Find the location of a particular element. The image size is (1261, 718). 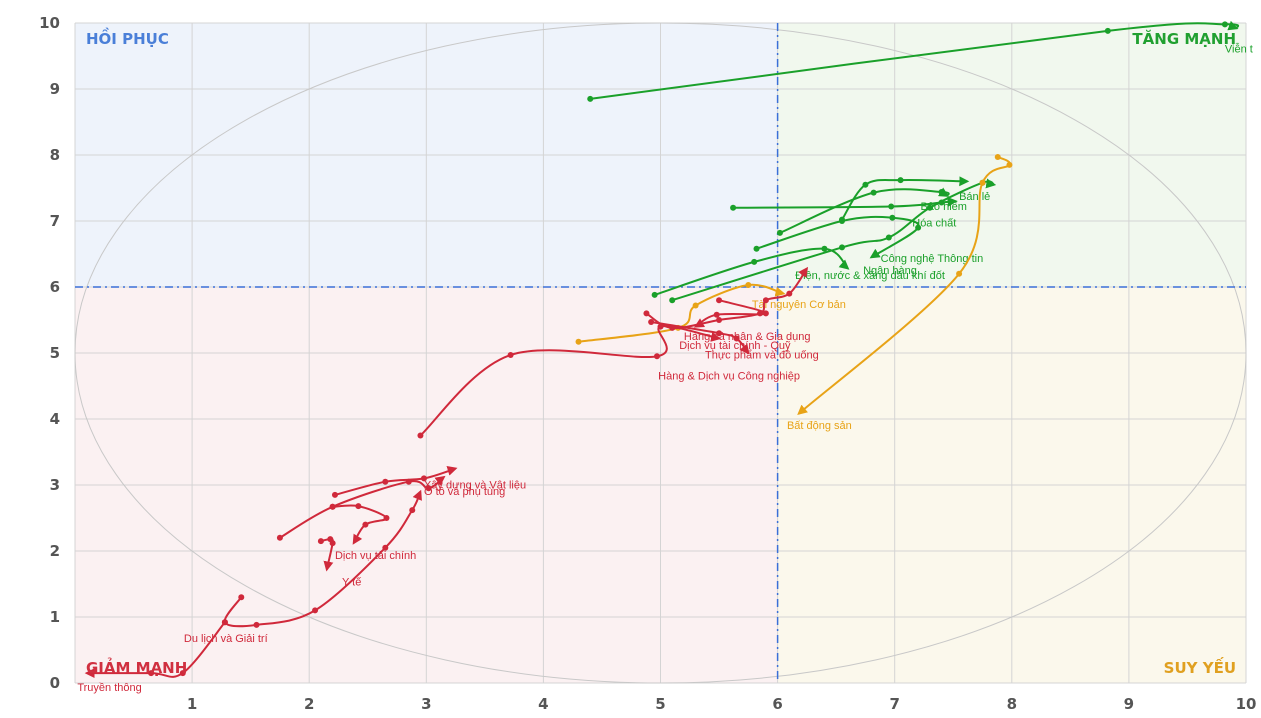

x-tick-label: 6 is located at coordinates (777, 704).